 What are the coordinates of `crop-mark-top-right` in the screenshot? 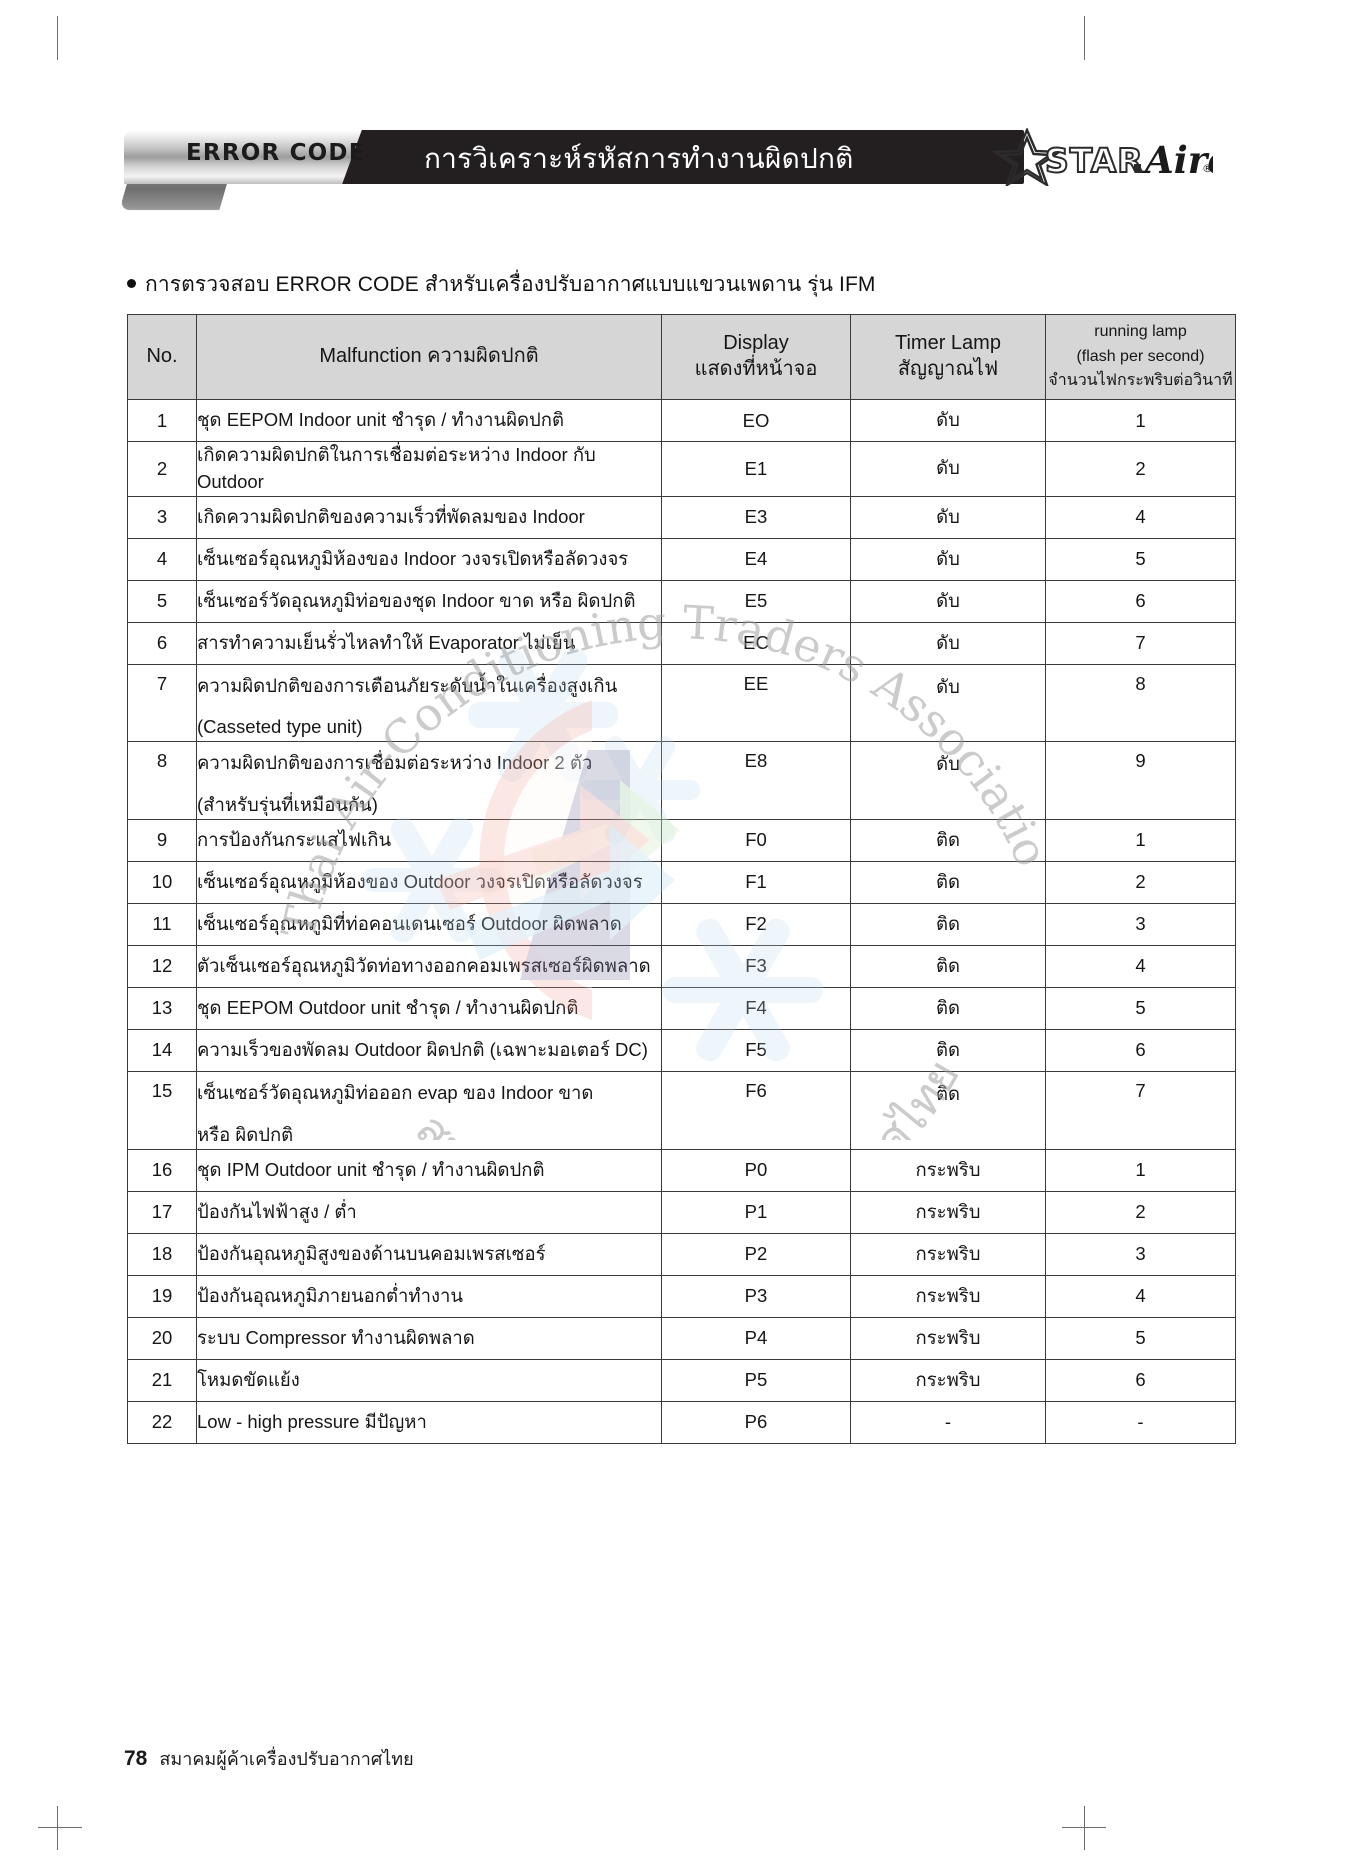 It's located at (1084, 38).